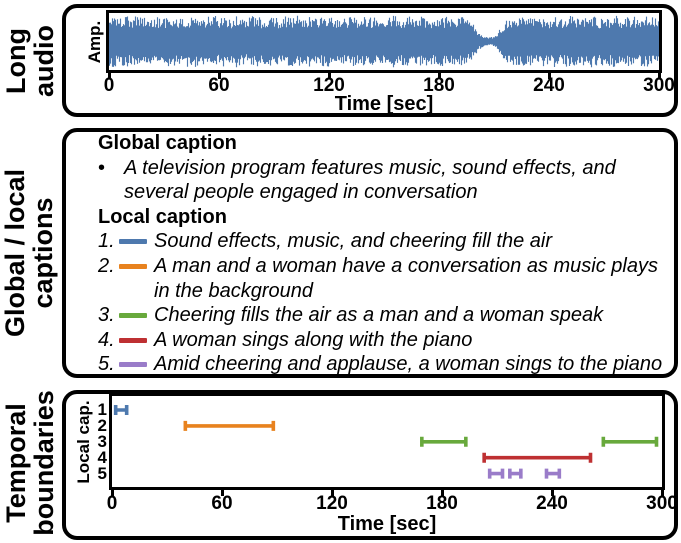 Image resolution: width=681 pixels, height=543 pixels. I want to click on waveform-plot, so click(384, 41).